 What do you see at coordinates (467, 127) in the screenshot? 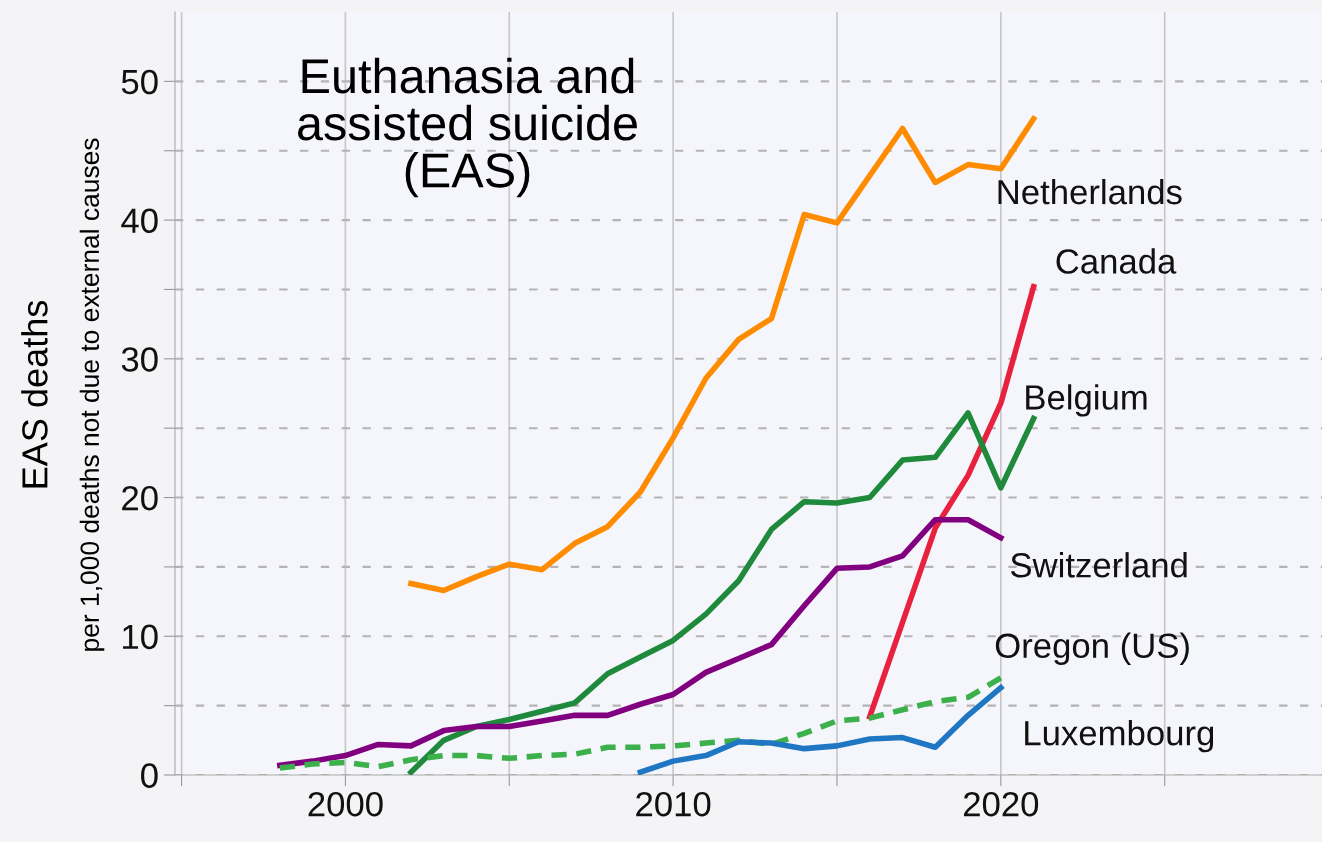
I see `text: Euthanasia and assisted suicide (EAS)` at bounding box center [467, 127].